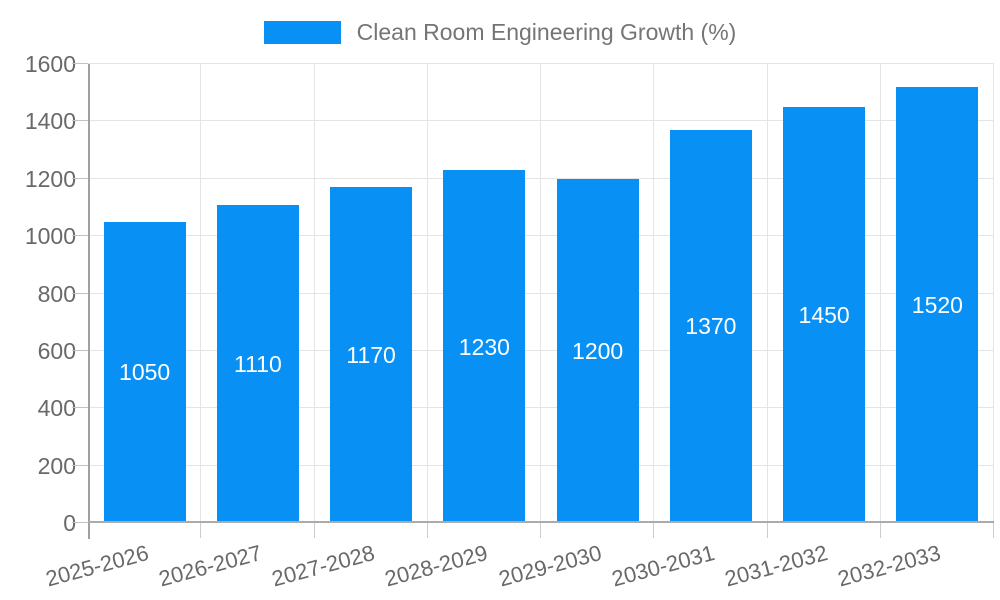  Describe the element at coordinates (69, 523) in the screenshot. I see `y-tick-label: 0` at that location.